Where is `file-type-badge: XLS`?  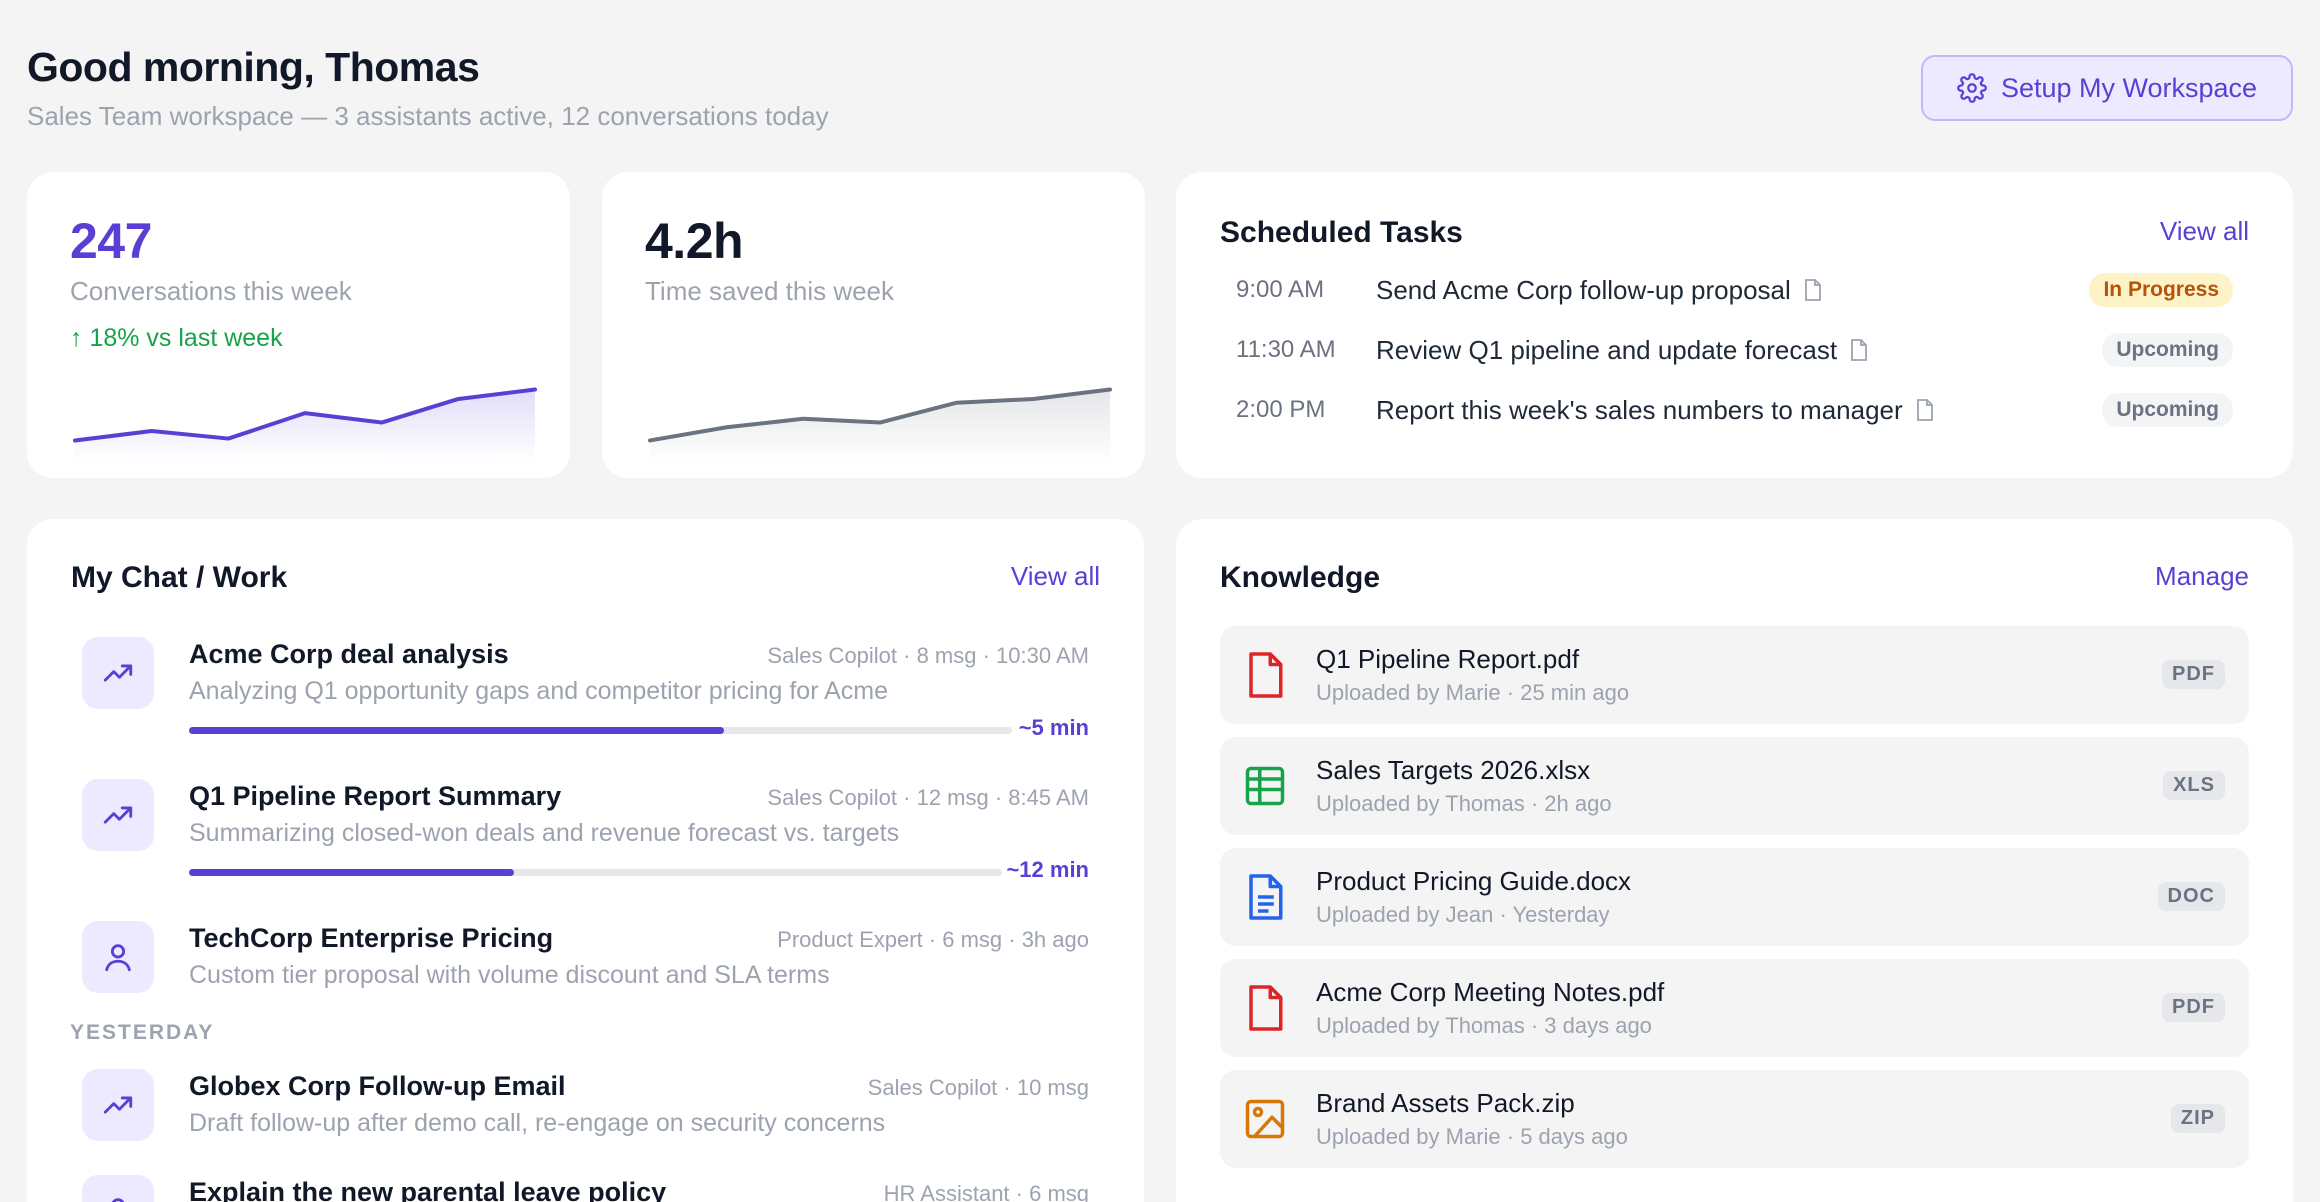
file-type-badge: XLS is located at coordinates (2194, 785).